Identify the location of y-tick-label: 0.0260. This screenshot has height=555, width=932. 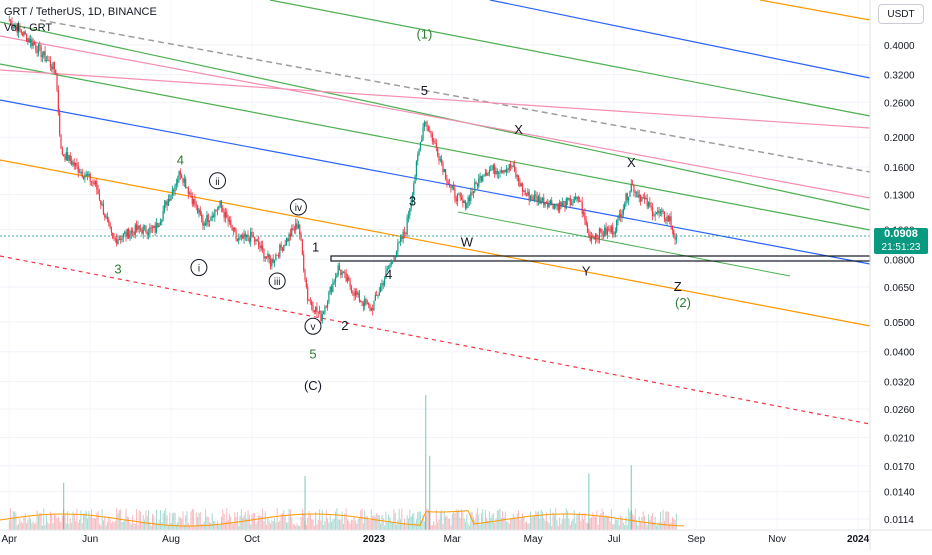
(899, 410).